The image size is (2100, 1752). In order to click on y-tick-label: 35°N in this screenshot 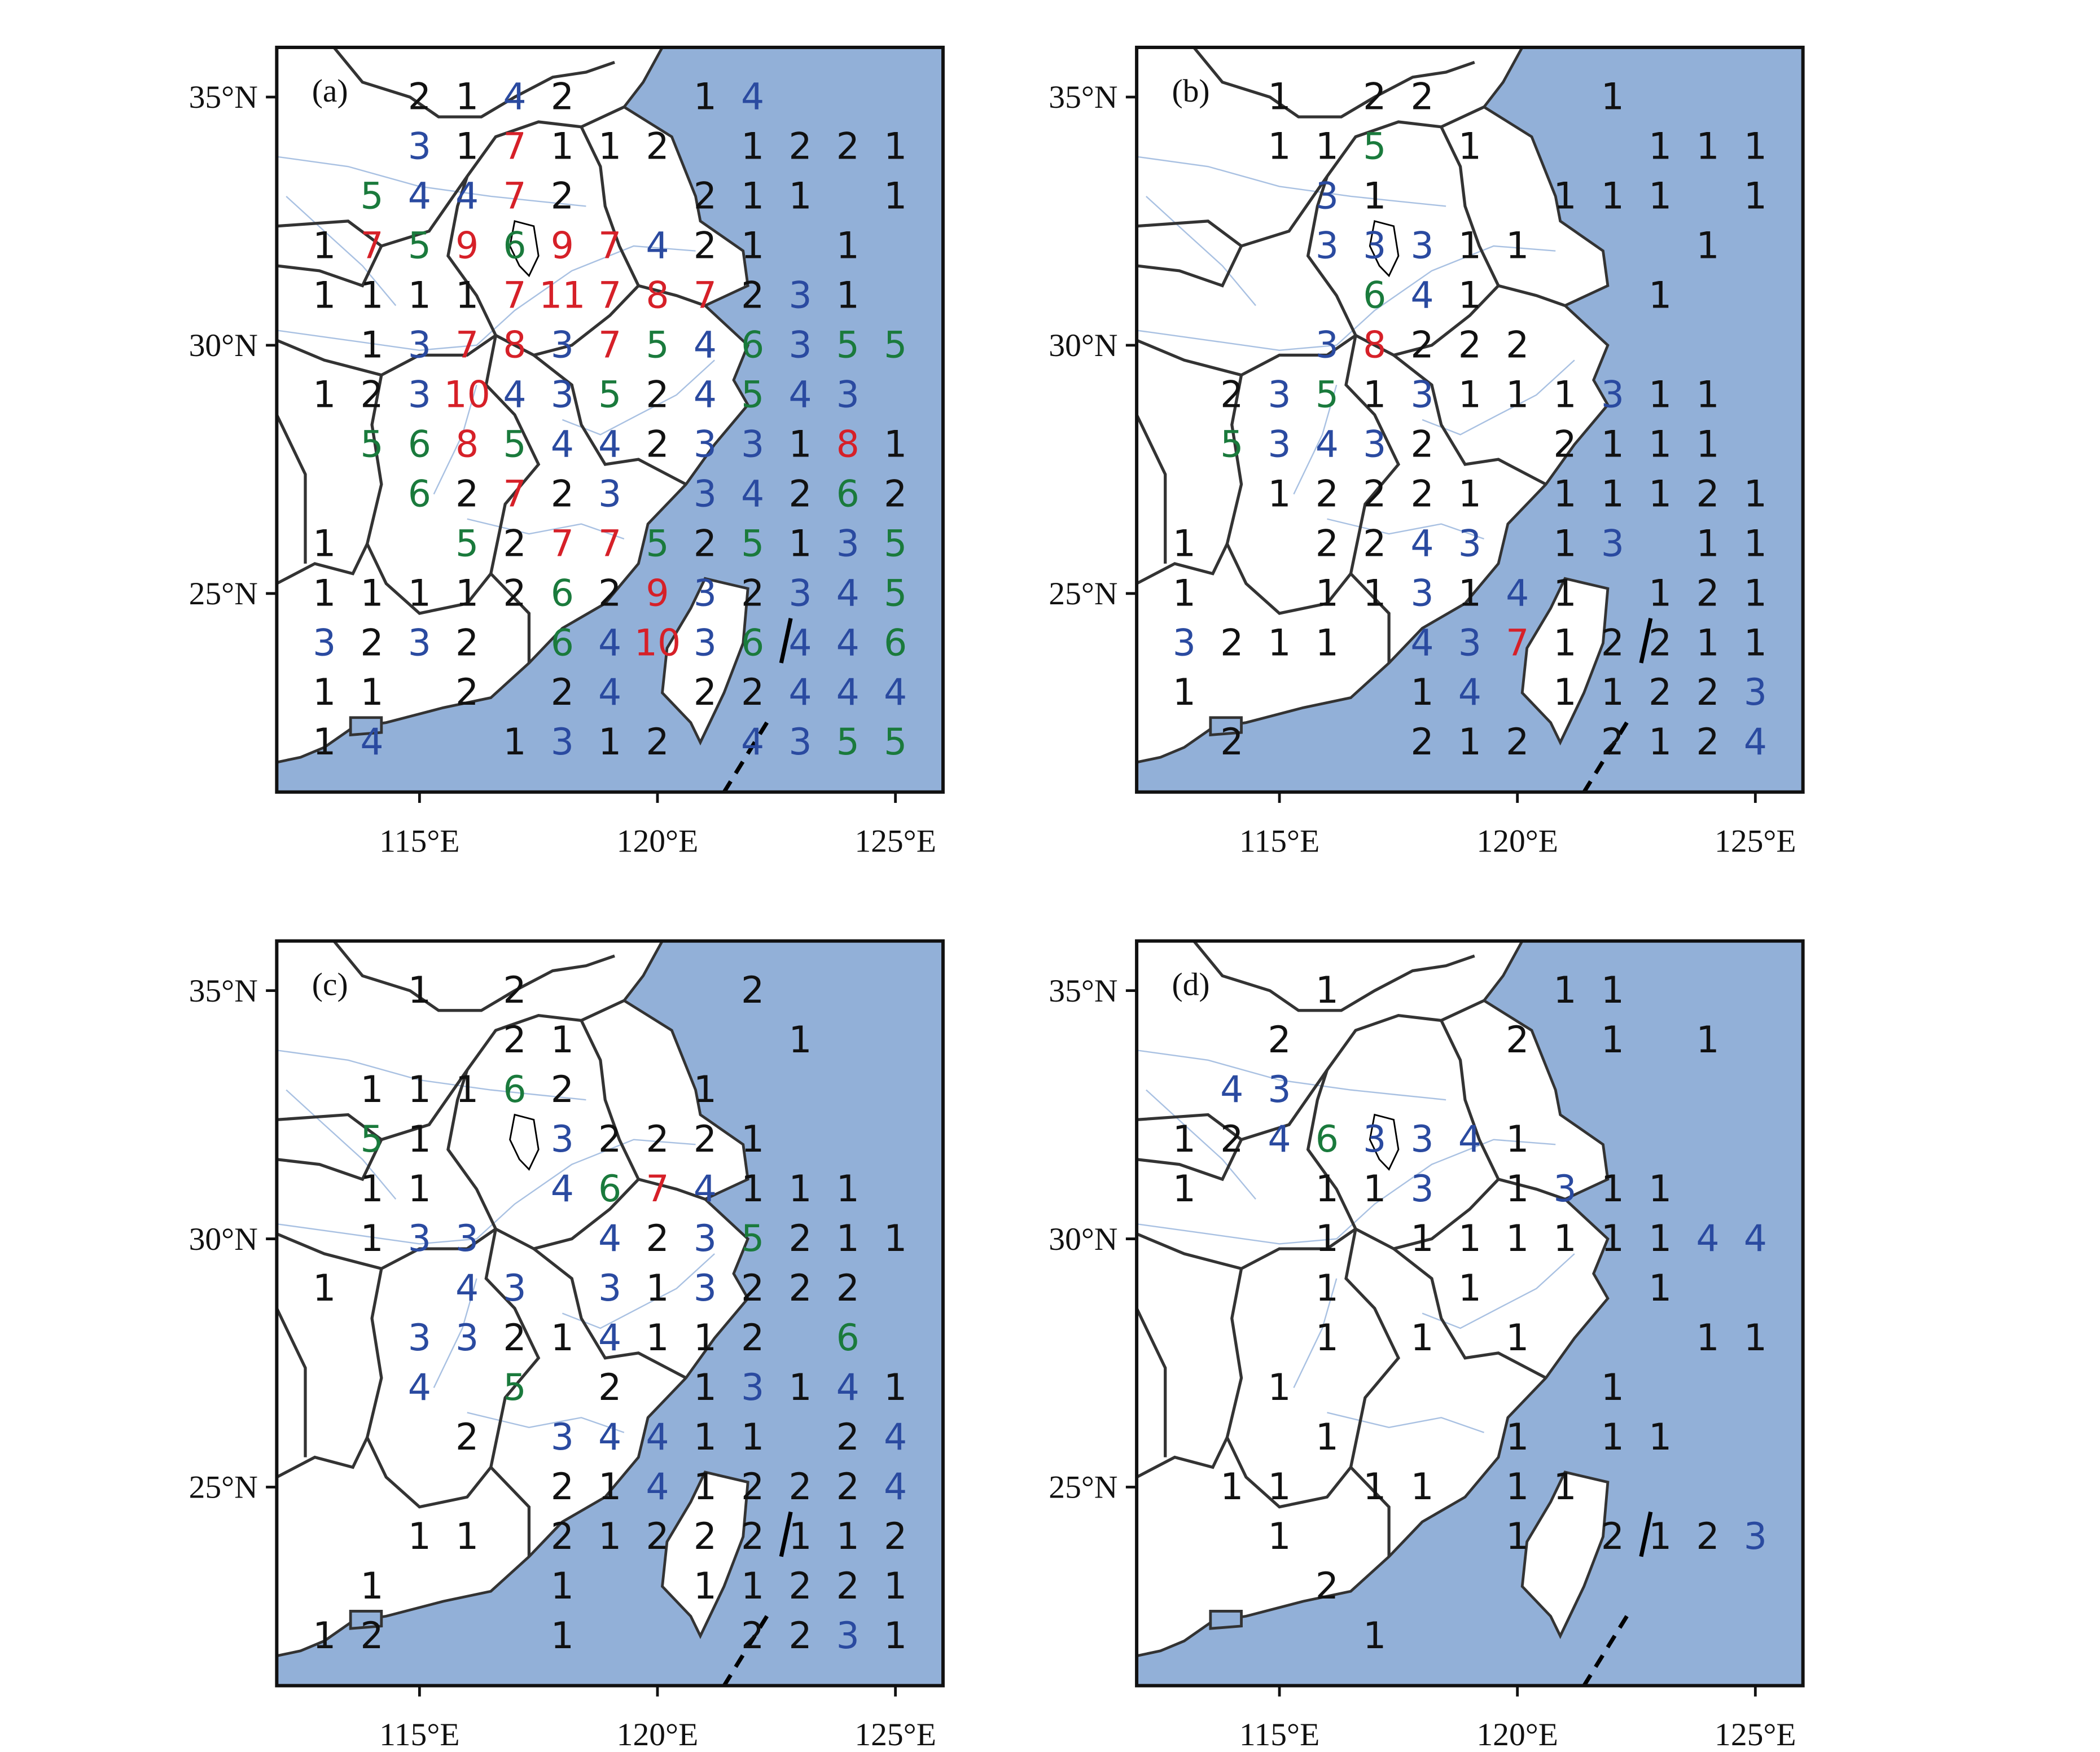, I will do `click(1083, 991)`.